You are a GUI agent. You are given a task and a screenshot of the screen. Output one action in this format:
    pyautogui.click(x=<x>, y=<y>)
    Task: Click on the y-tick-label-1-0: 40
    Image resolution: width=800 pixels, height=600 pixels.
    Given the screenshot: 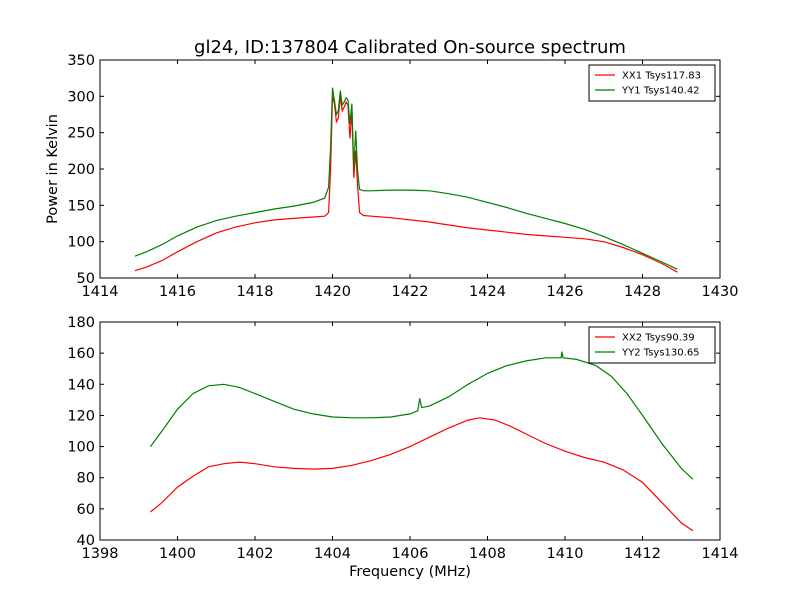 What is the action you would take?
    pyautogui.click(x=86, y=541)
    